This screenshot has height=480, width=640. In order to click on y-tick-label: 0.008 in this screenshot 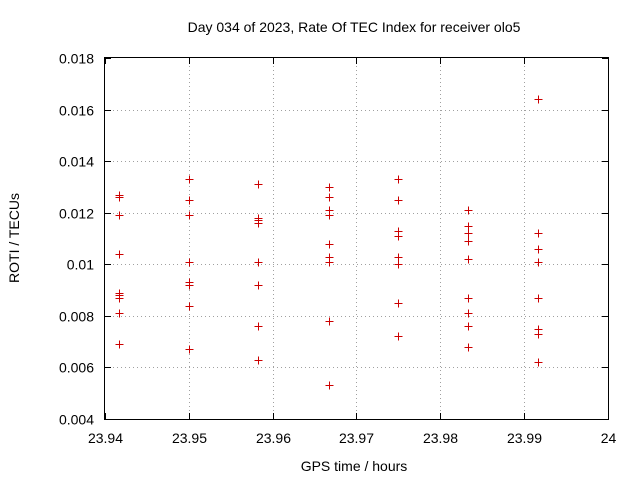, I will do `click(76, 317)`.